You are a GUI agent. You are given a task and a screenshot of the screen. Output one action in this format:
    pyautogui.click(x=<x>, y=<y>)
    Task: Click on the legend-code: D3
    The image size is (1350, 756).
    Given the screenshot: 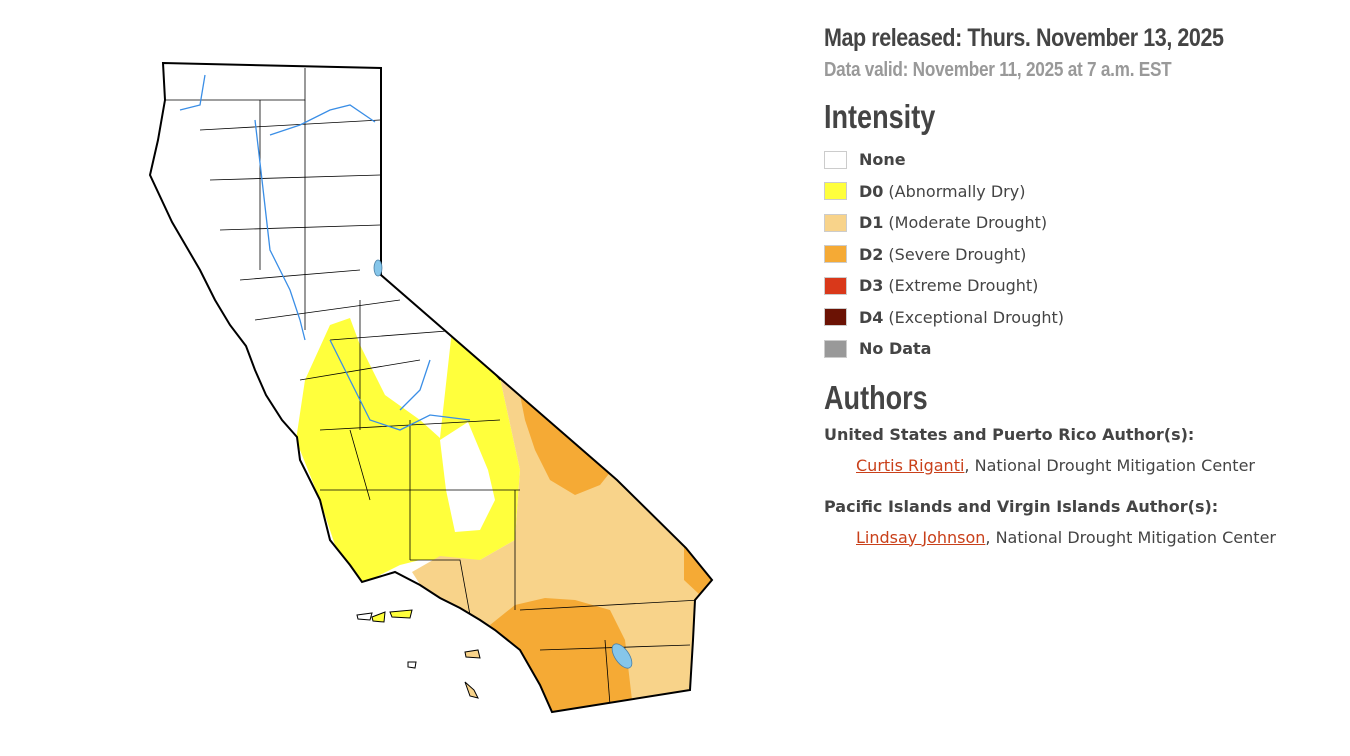 What is the action you would take?
    pyautogui.click(x=871, y=286)
    